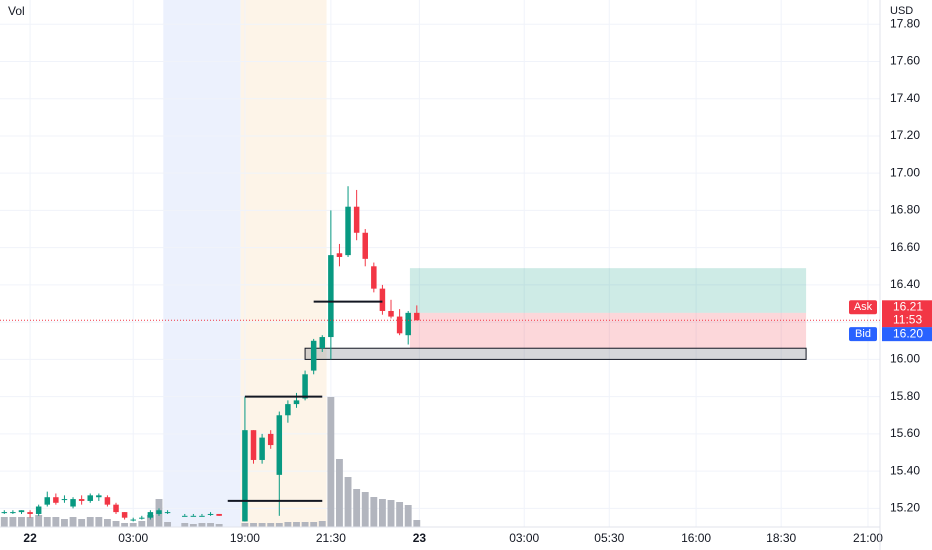 The image size is (932, 550). What do you see at coordinates (905, 508) in the screenshot?
I see `y-tick-label: 15.20` at bounding box center [905, 508].